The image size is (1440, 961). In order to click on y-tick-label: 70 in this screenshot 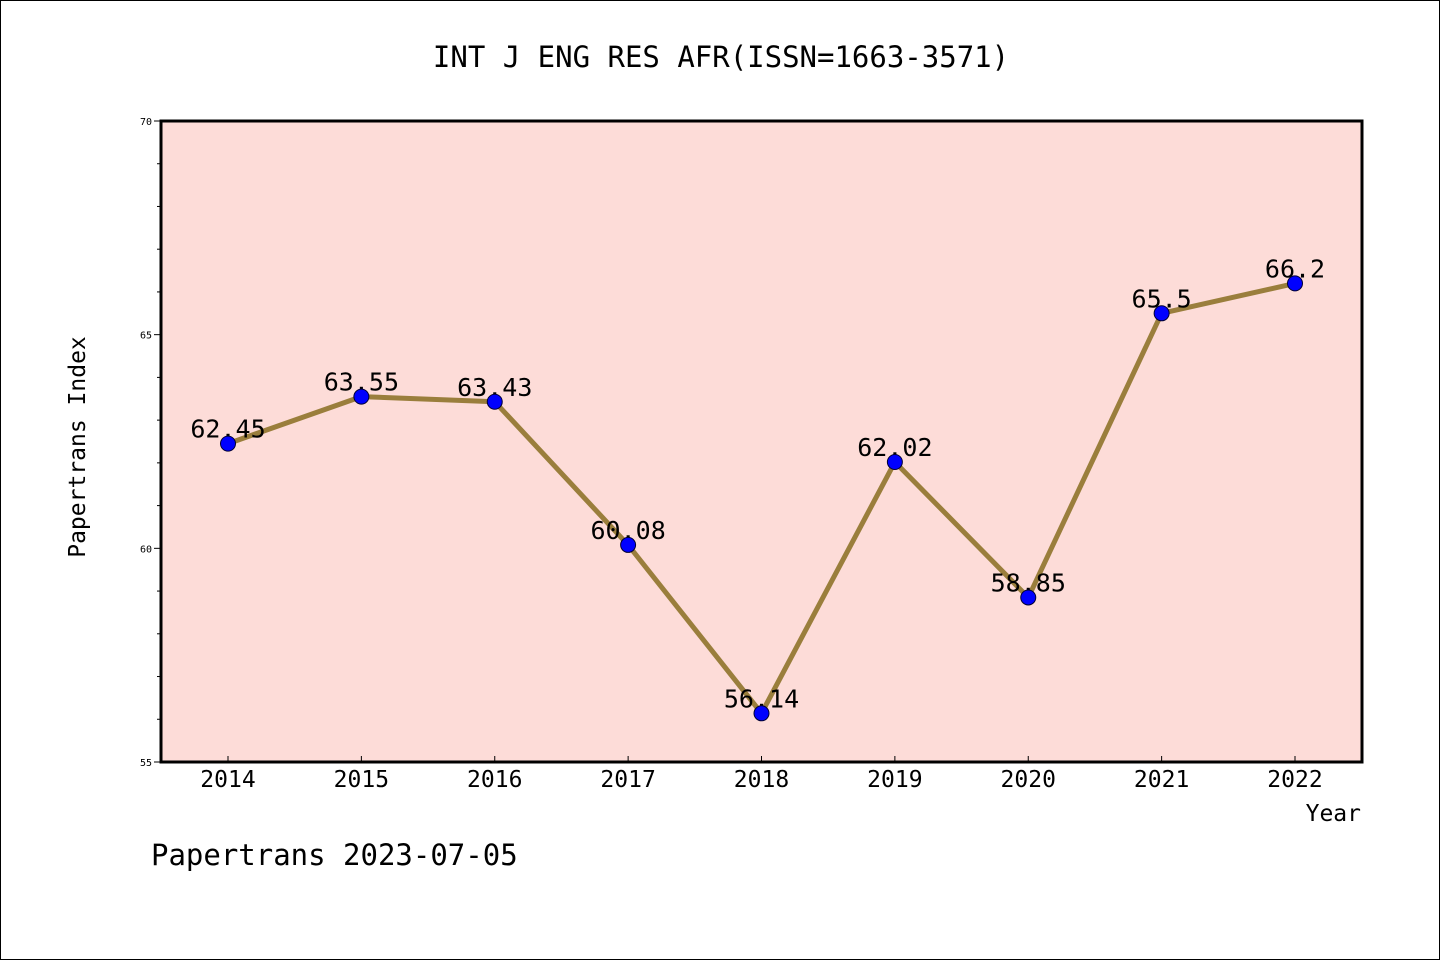, I will do `click(146, 122)`.